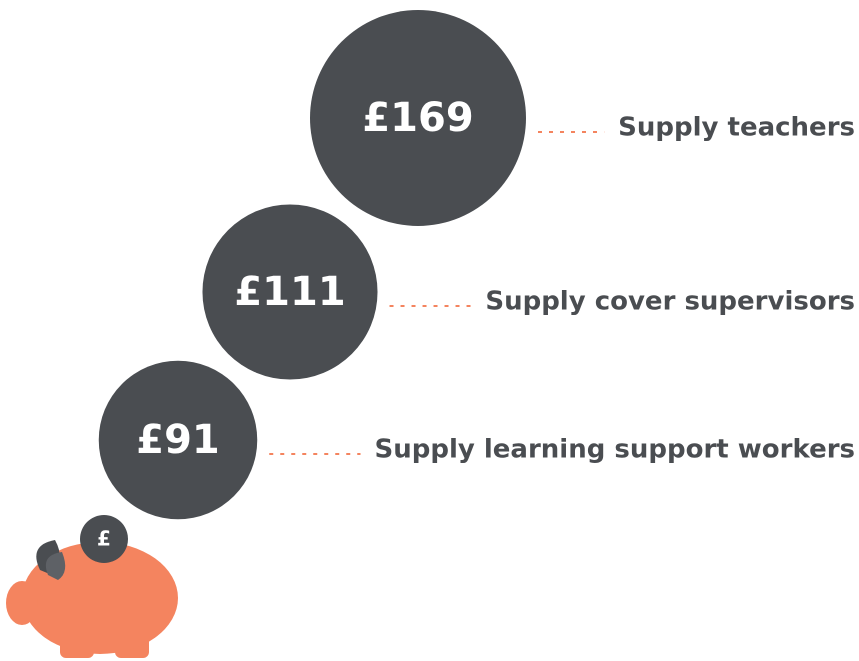 The width and height of the screenshot is (859, 661). I want to click on category-label: Supply learning support workers, so click(615, 450).